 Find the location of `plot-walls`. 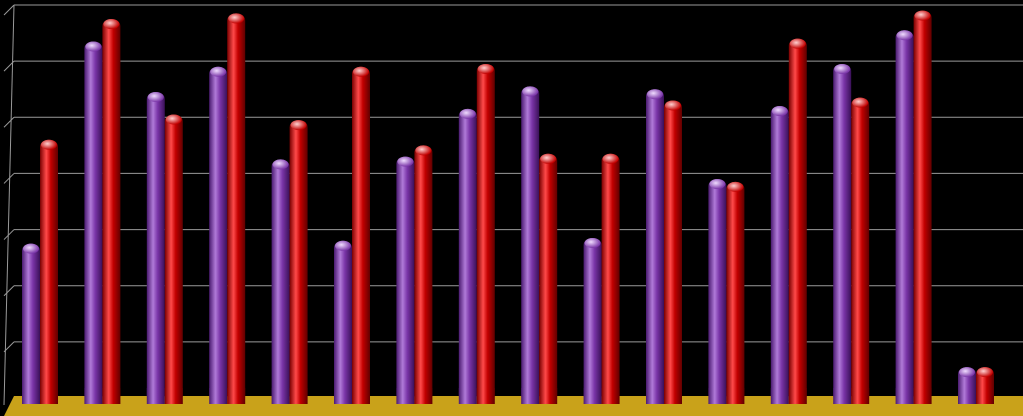

plot-walls is located at coordinates (9, 205).